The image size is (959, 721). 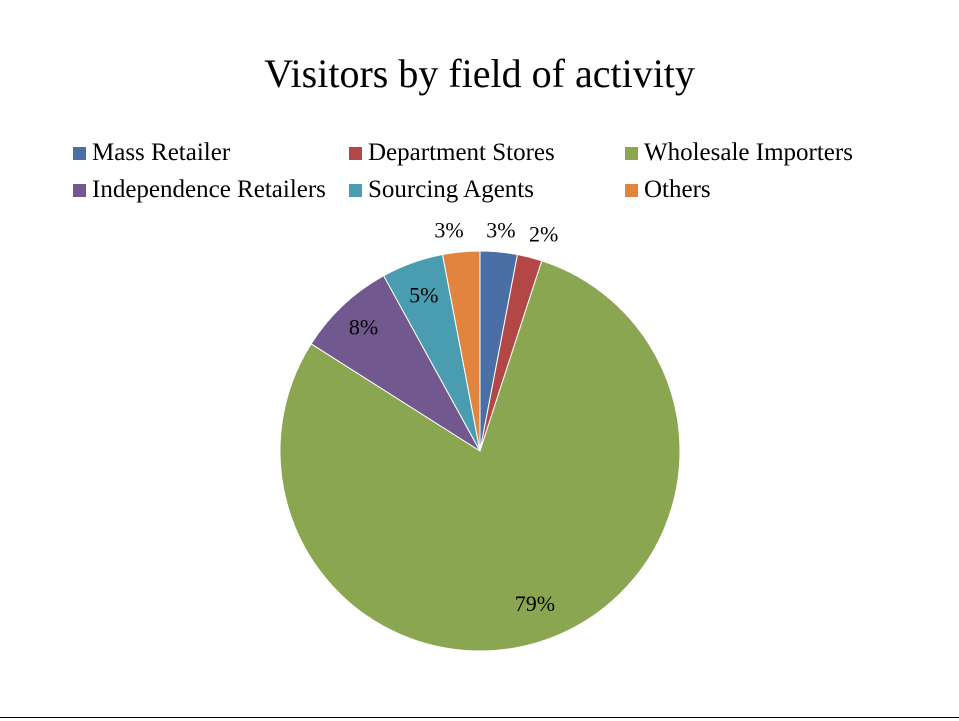 I want to click on legend-swatch-wholesale-importers, so click(x=631, y=153).